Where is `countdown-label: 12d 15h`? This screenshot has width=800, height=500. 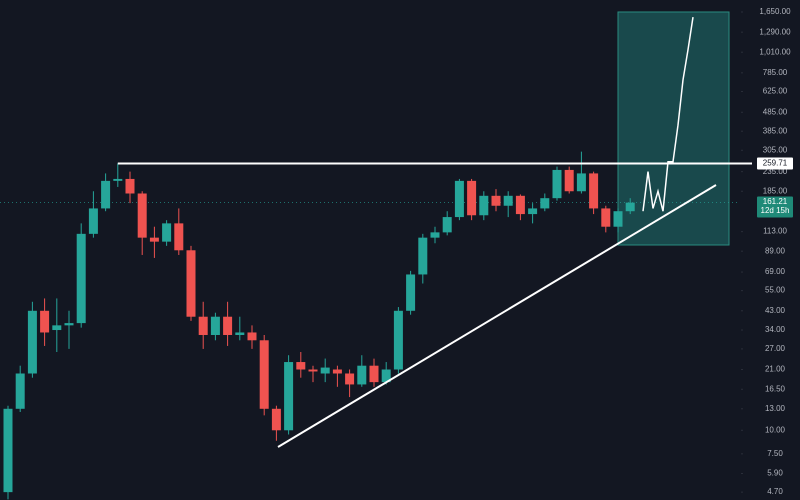 countdown-label: 12d 15h is located at coordinates (775, 210).